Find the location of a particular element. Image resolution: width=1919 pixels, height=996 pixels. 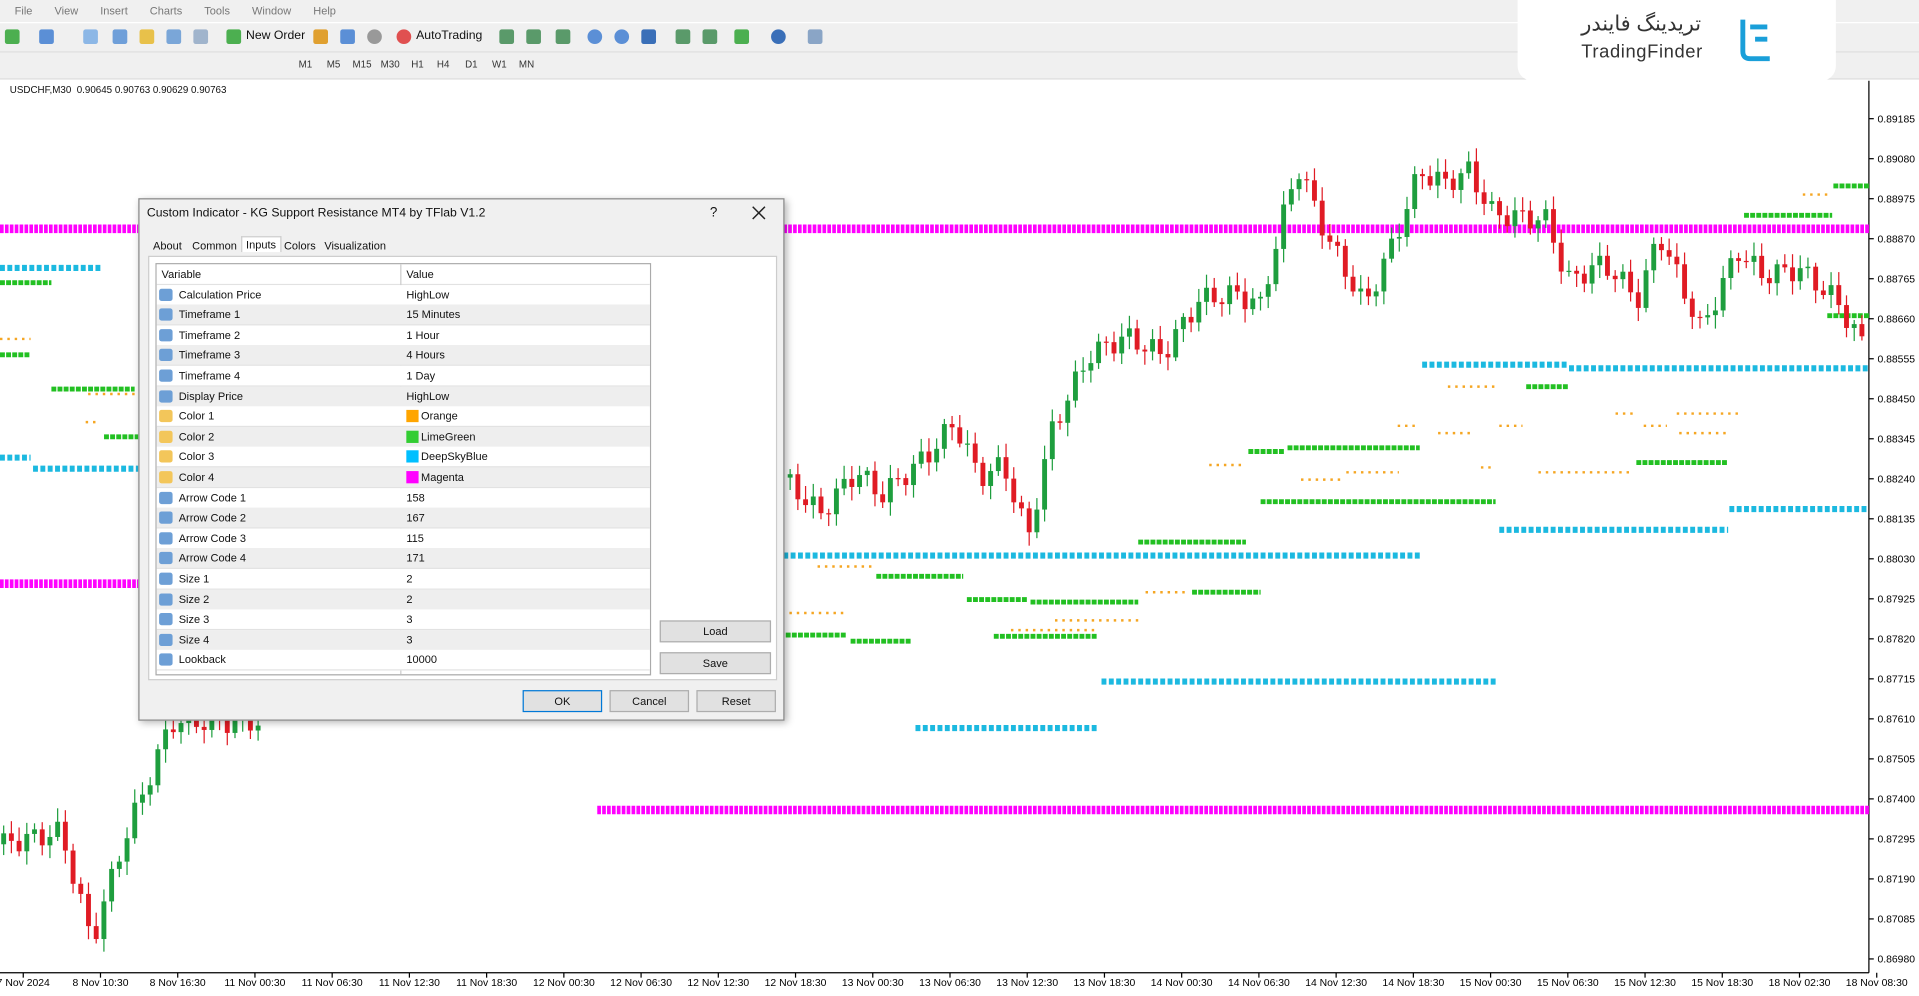

variable-value: 171 is located at coordinates (415, 558).